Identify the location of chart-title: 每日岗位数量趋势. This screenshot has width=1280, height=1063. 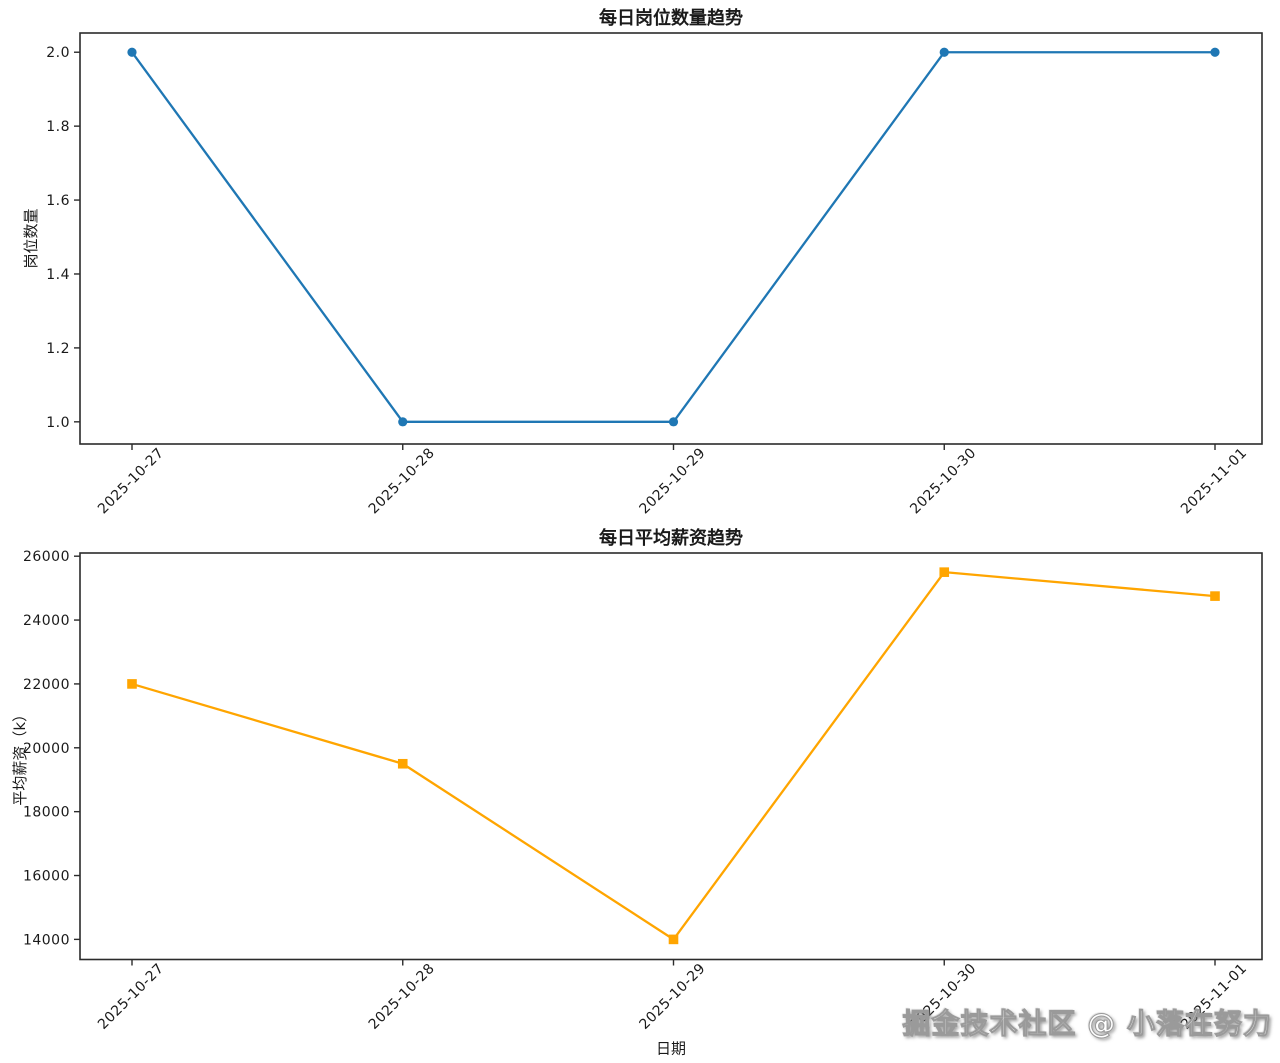
(671, 18).